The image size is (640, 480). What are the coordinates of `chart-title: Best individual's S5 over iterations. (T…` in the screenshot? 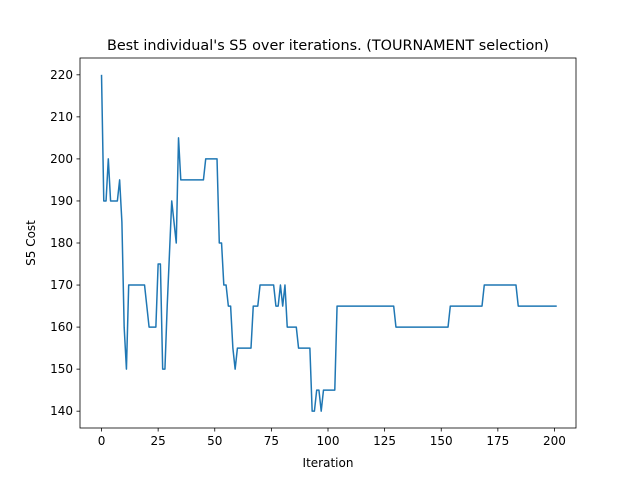 It's located at (328, 46).